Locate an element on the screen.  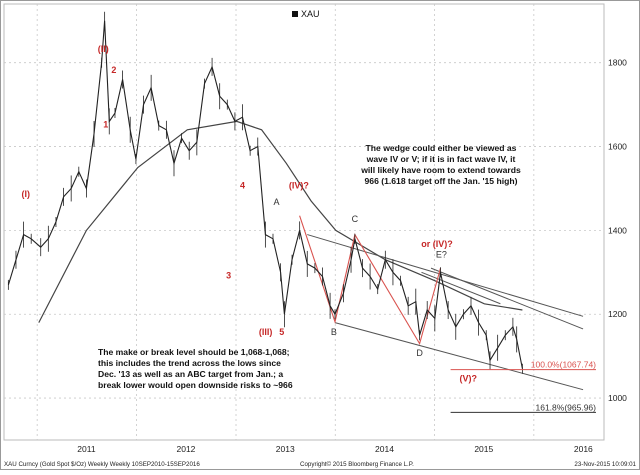
wave-label: or (IV)? is located at coordinates (437, 244).